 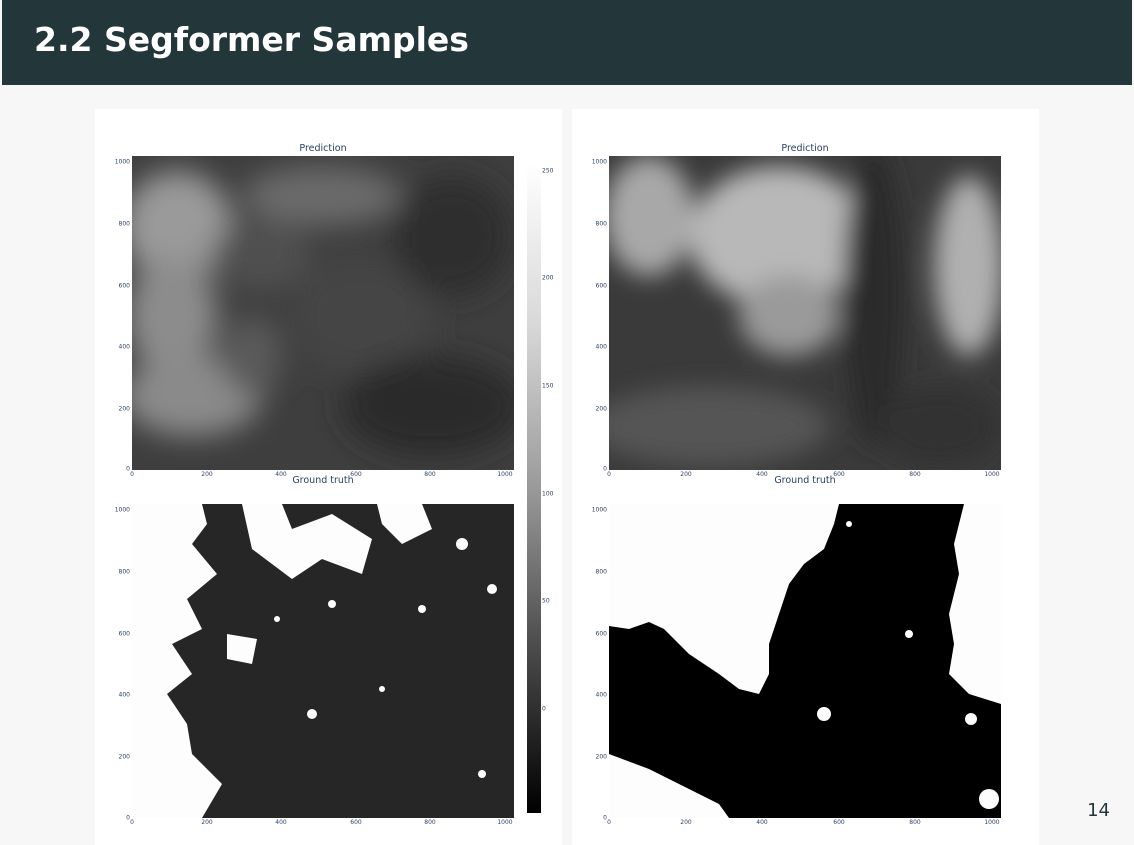 I want to click on prediction-title-2: Prediction, so click(x=805, y=148).